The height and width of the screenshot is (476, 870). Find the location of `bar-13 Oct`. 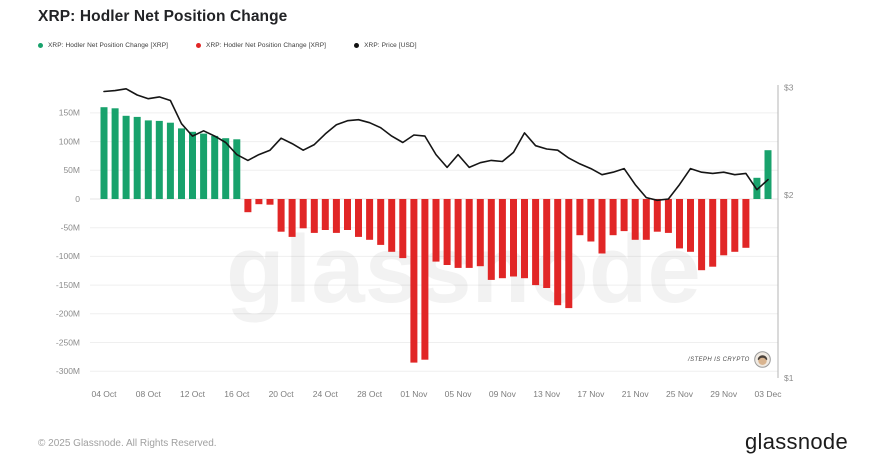

bar-13 Oct is located at coordinates (204, 166).